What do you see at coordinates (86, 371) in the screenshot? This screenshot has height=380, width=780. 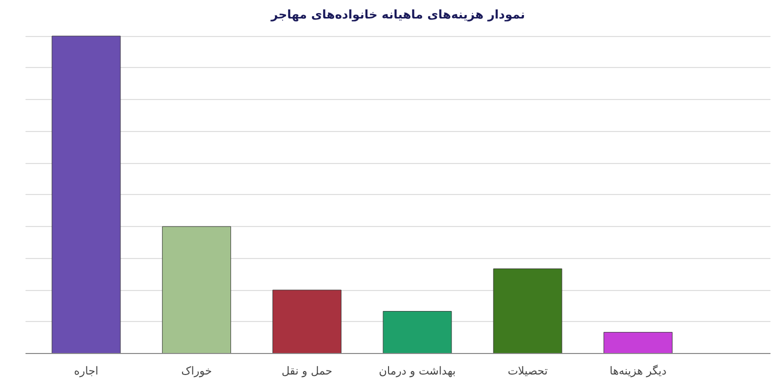 I see `x-tick-label: اجاره` at bounding box center [86, 371].